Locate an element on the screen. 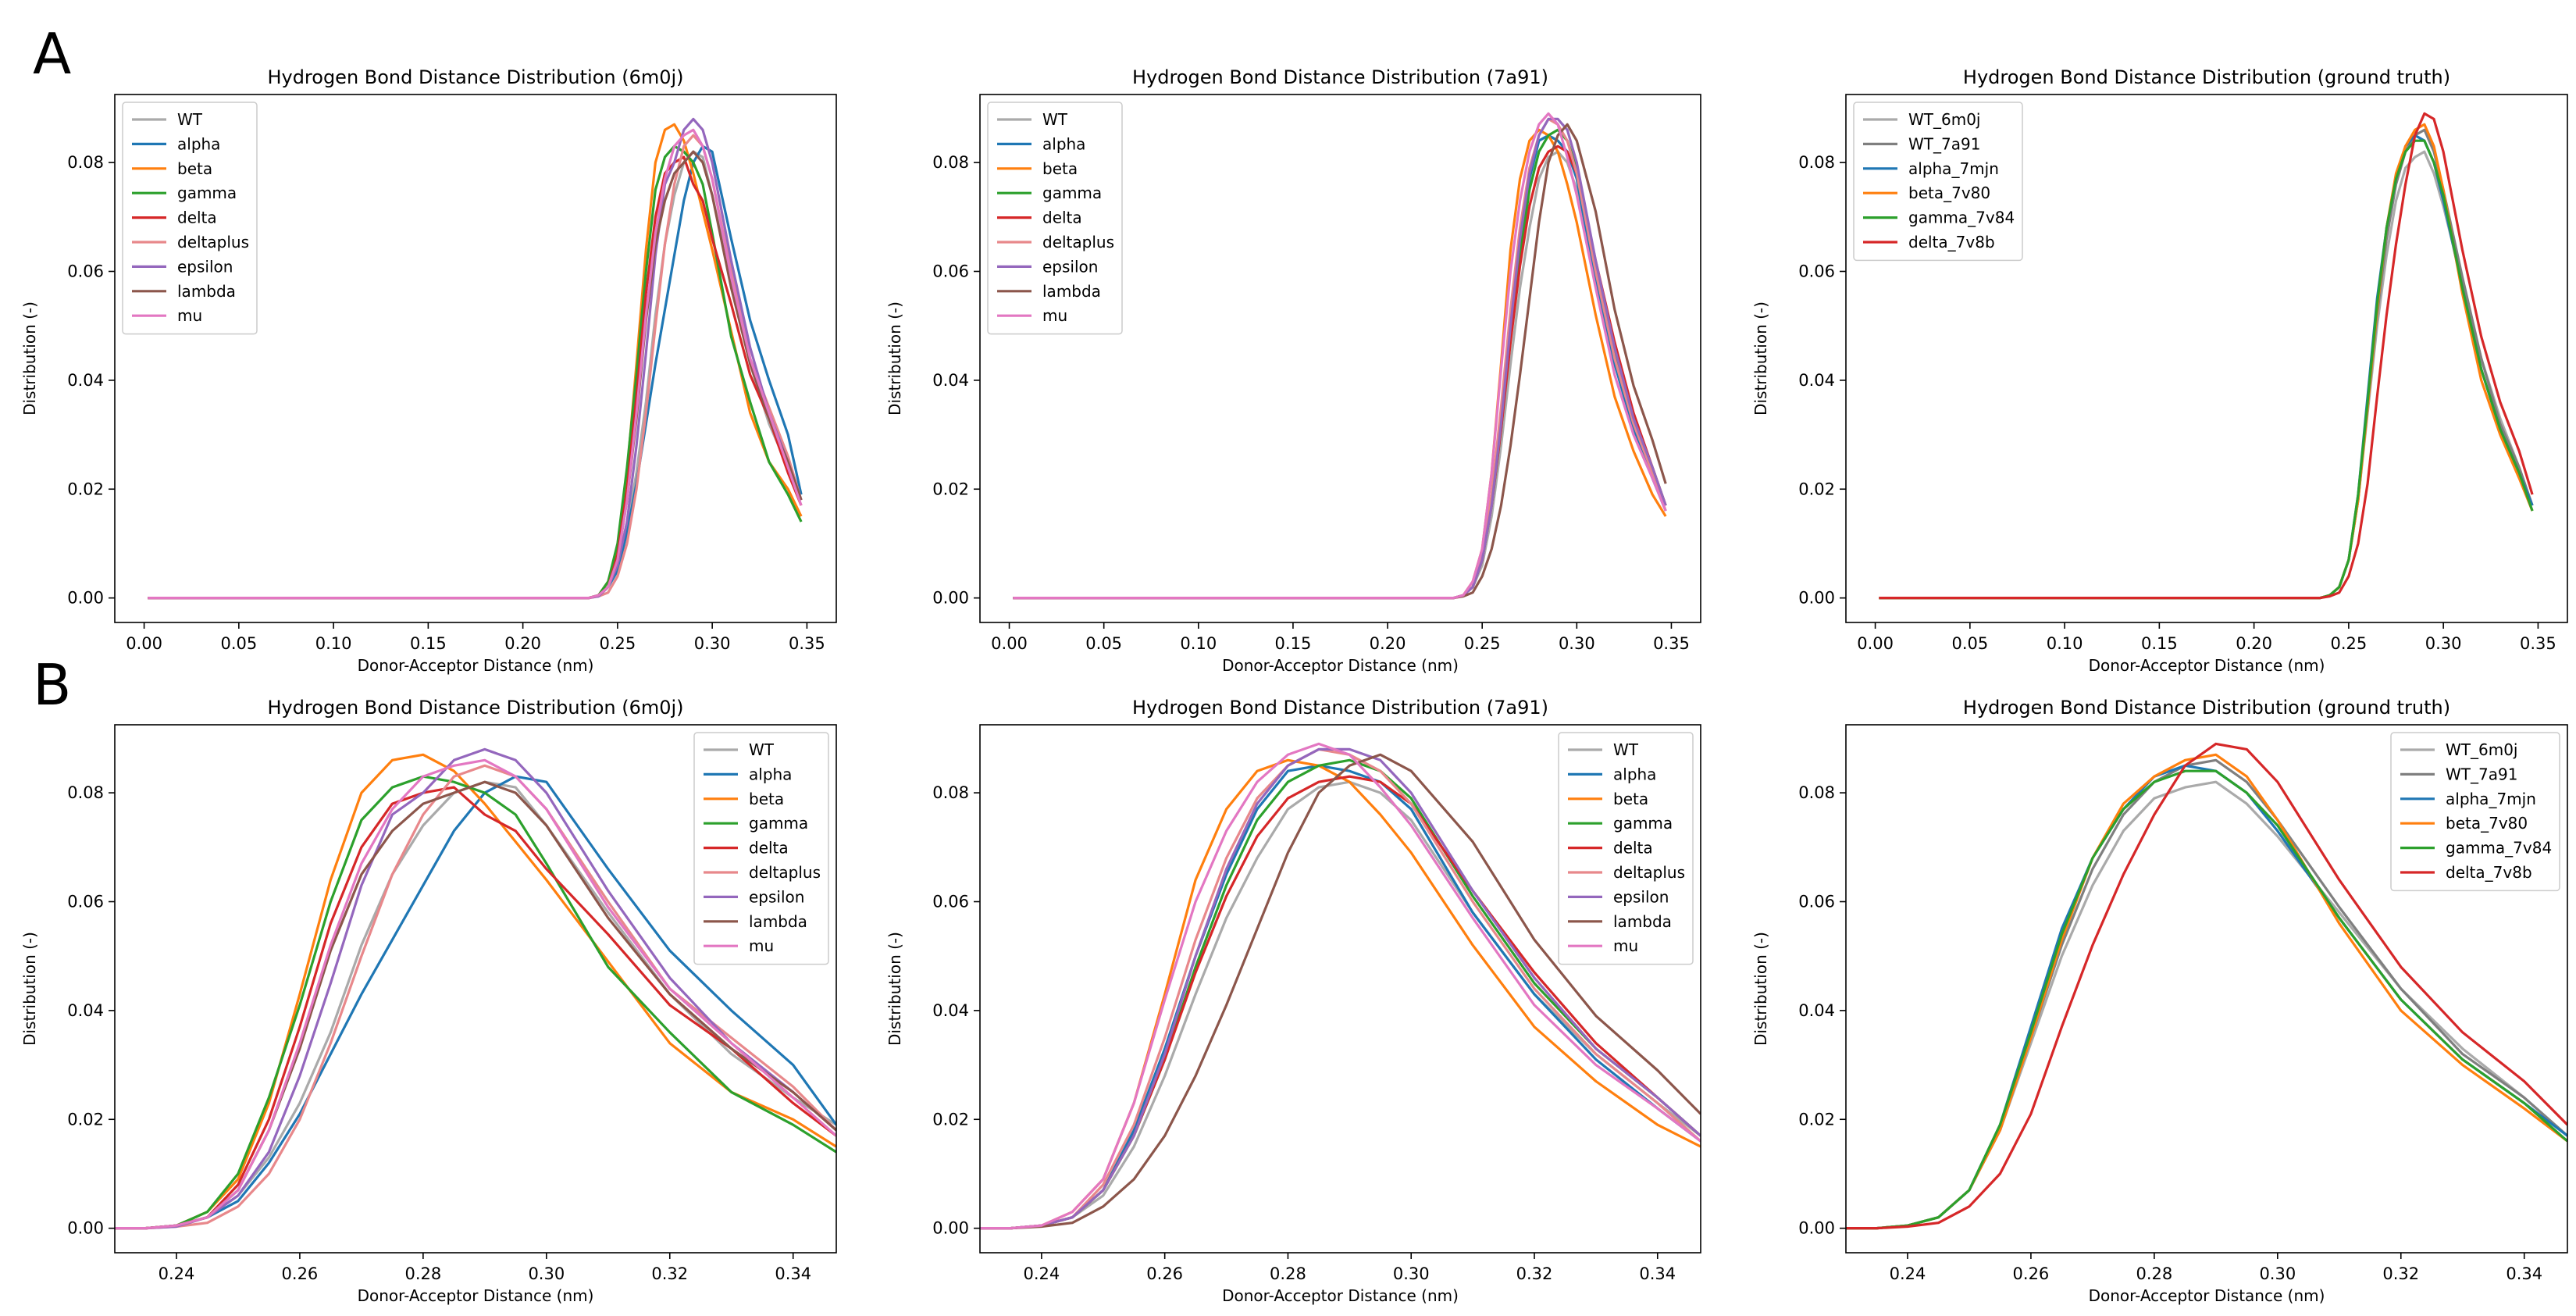 The width and height of the screenshot is (2576, 1316). legend-label-mu: mu is located at coordinates (761, 945).